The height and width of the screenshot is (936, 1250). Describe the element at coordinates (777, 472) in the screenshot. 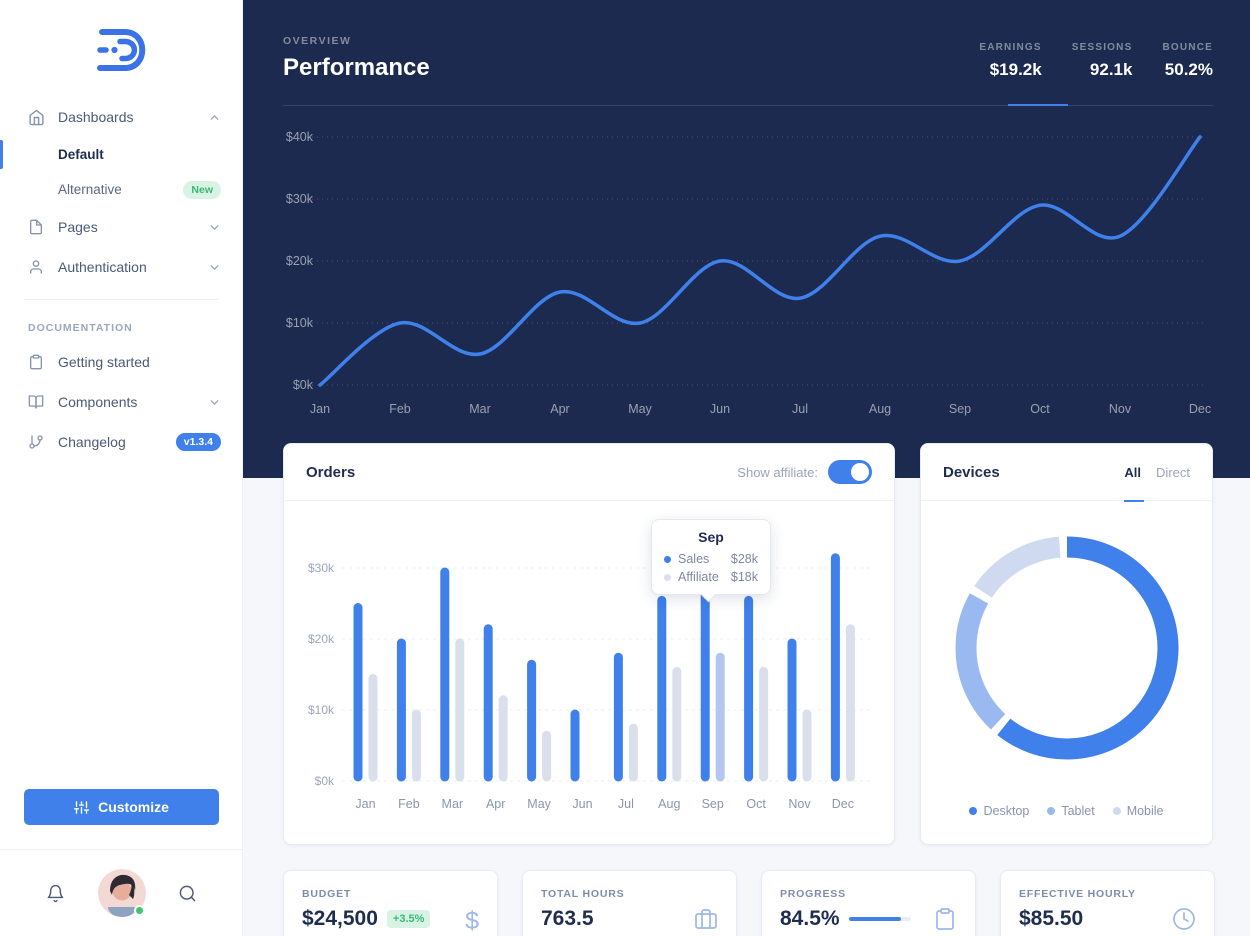

I see `affiliate-toggle-label: Show affiliate:` at that location.